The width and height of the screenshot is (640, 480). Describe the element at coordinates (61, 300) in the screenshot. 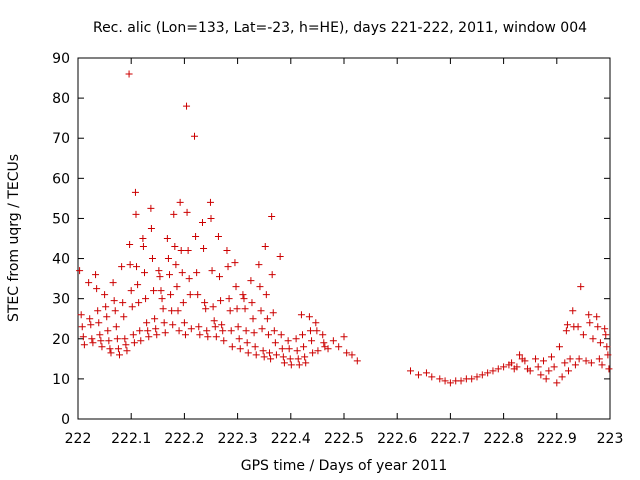

I see `y-tick-label: 30` at that location.